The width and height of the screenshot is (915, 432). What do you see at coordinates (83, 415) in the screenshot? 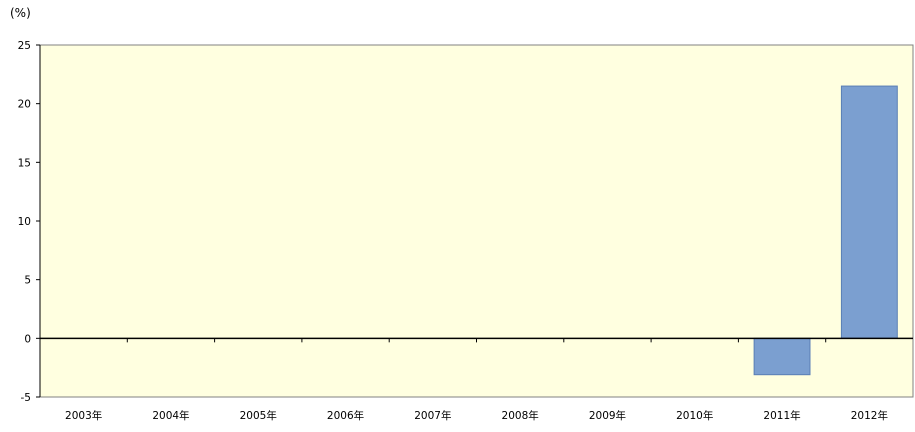
I see `x-tick-label: 2003年` at bounding box center [83, 415].